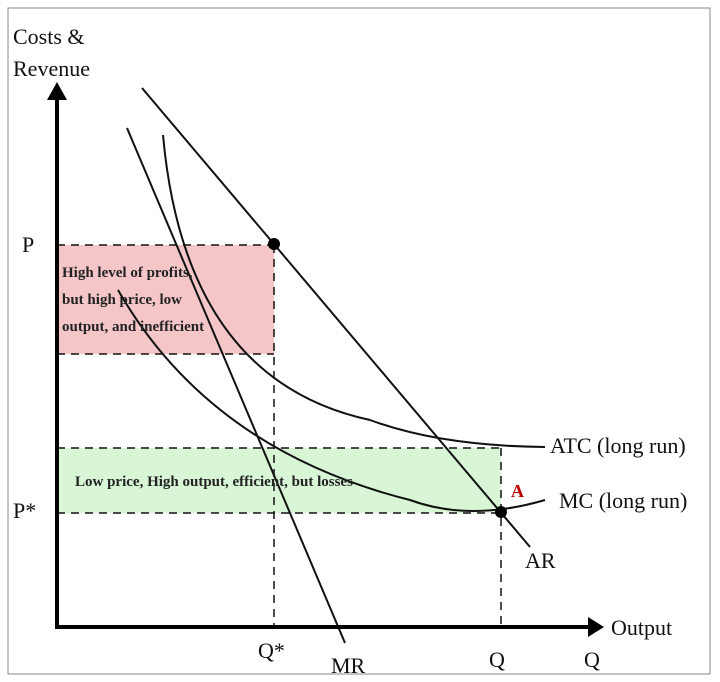 The image size is (720, 682). Describe the element at coordinates (271, 650) in the screenshot. I see `q-star-tick-label: Q*` at that location.